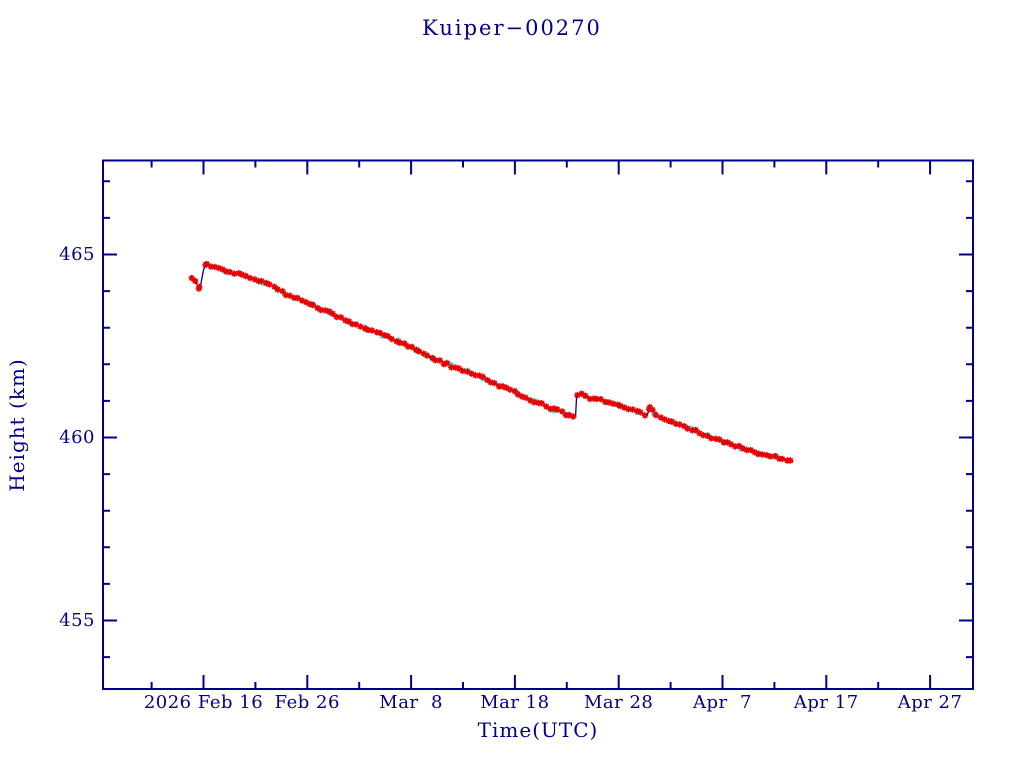 This screenshot has width=1024, height=768. I want to click on x-axis-label: Time(UTC), so click(538, 730).